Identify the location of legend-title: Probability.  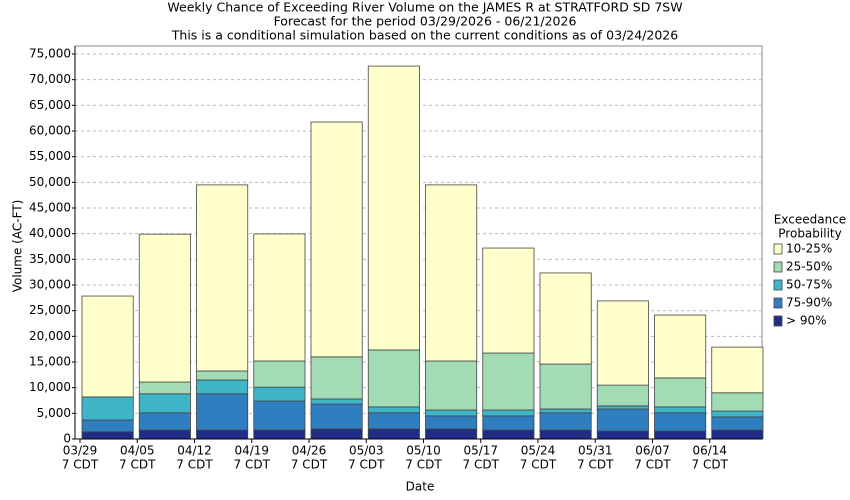
(809, 234).